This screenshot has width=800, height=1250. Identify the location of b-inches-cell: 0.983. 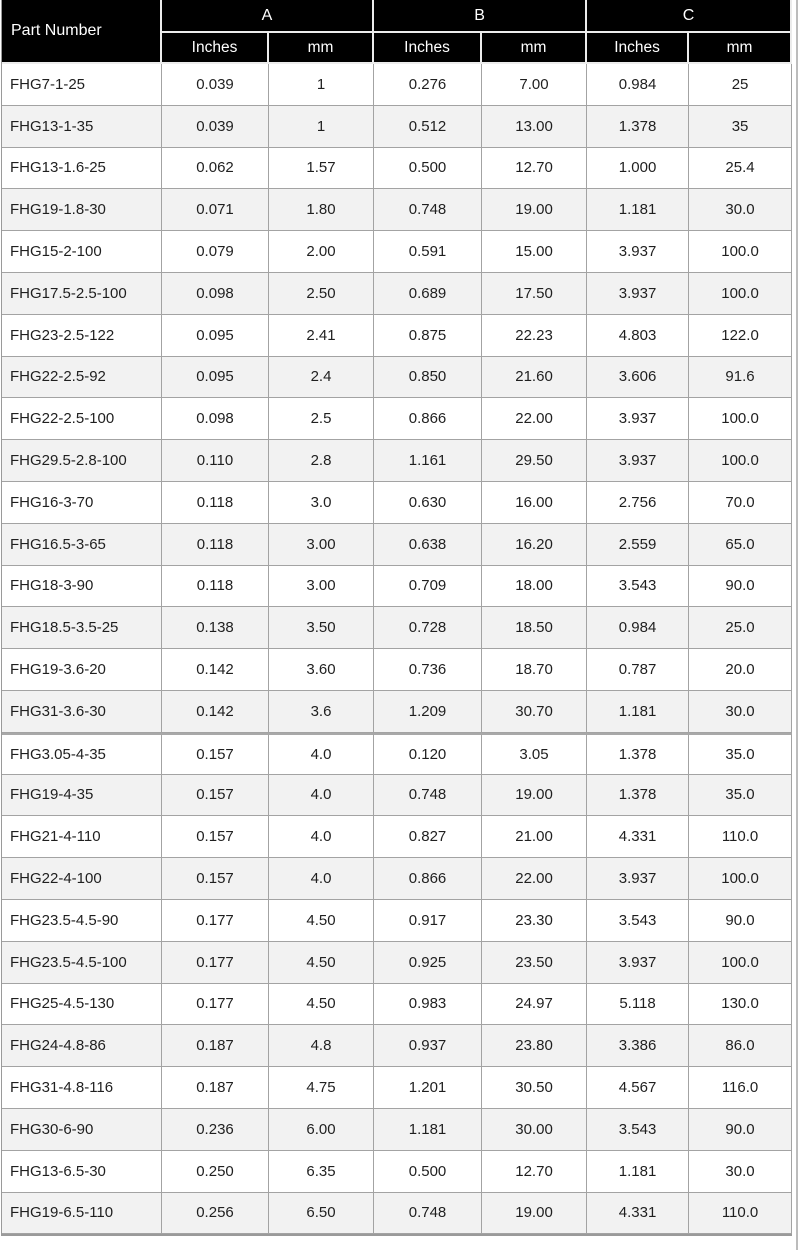
(428, 1004).